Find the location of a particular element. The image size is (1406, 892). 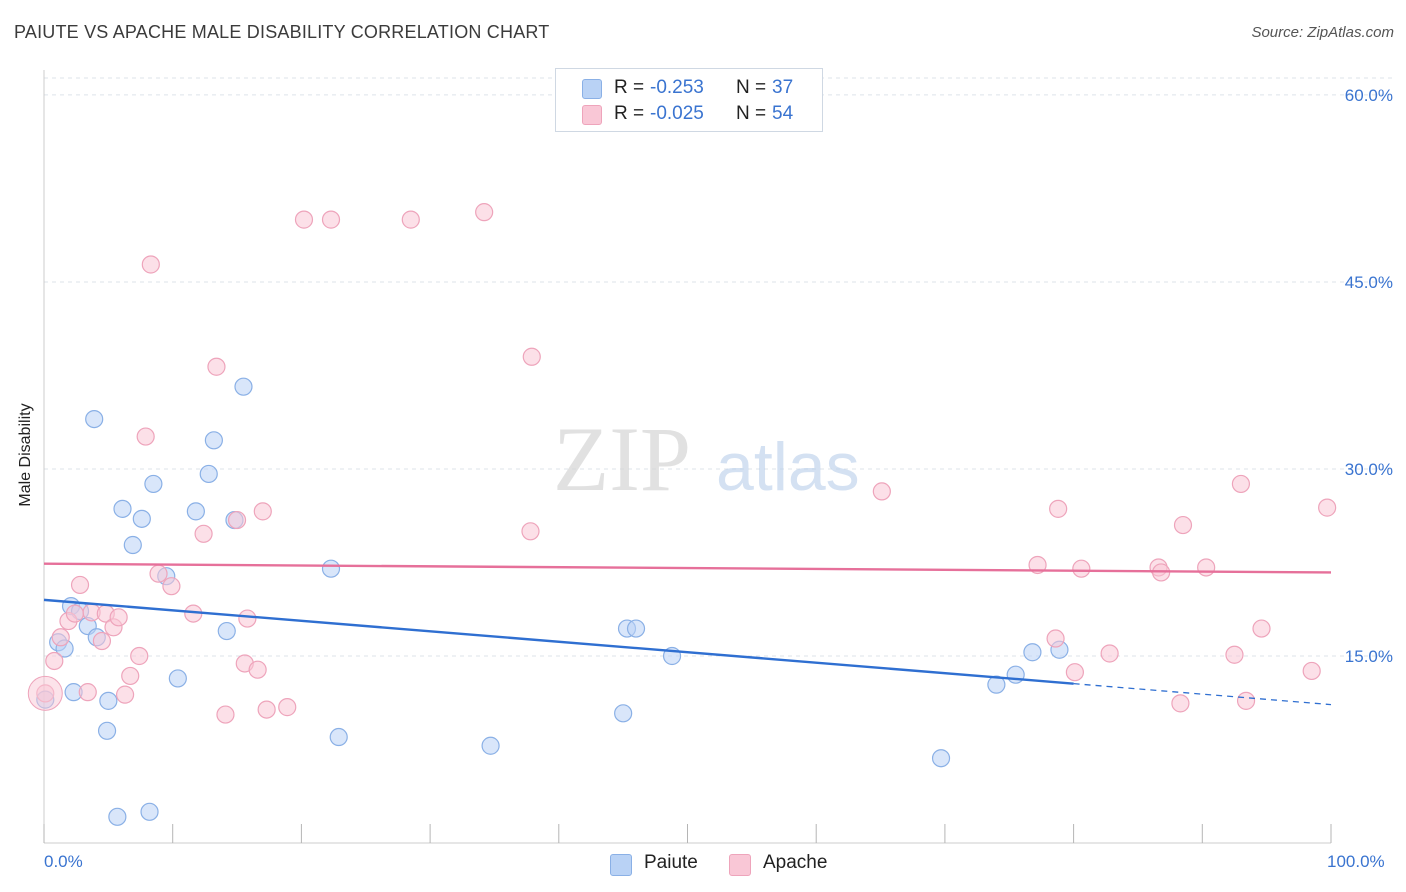

apache-legend-swatch is located at coordinates (740, 865).